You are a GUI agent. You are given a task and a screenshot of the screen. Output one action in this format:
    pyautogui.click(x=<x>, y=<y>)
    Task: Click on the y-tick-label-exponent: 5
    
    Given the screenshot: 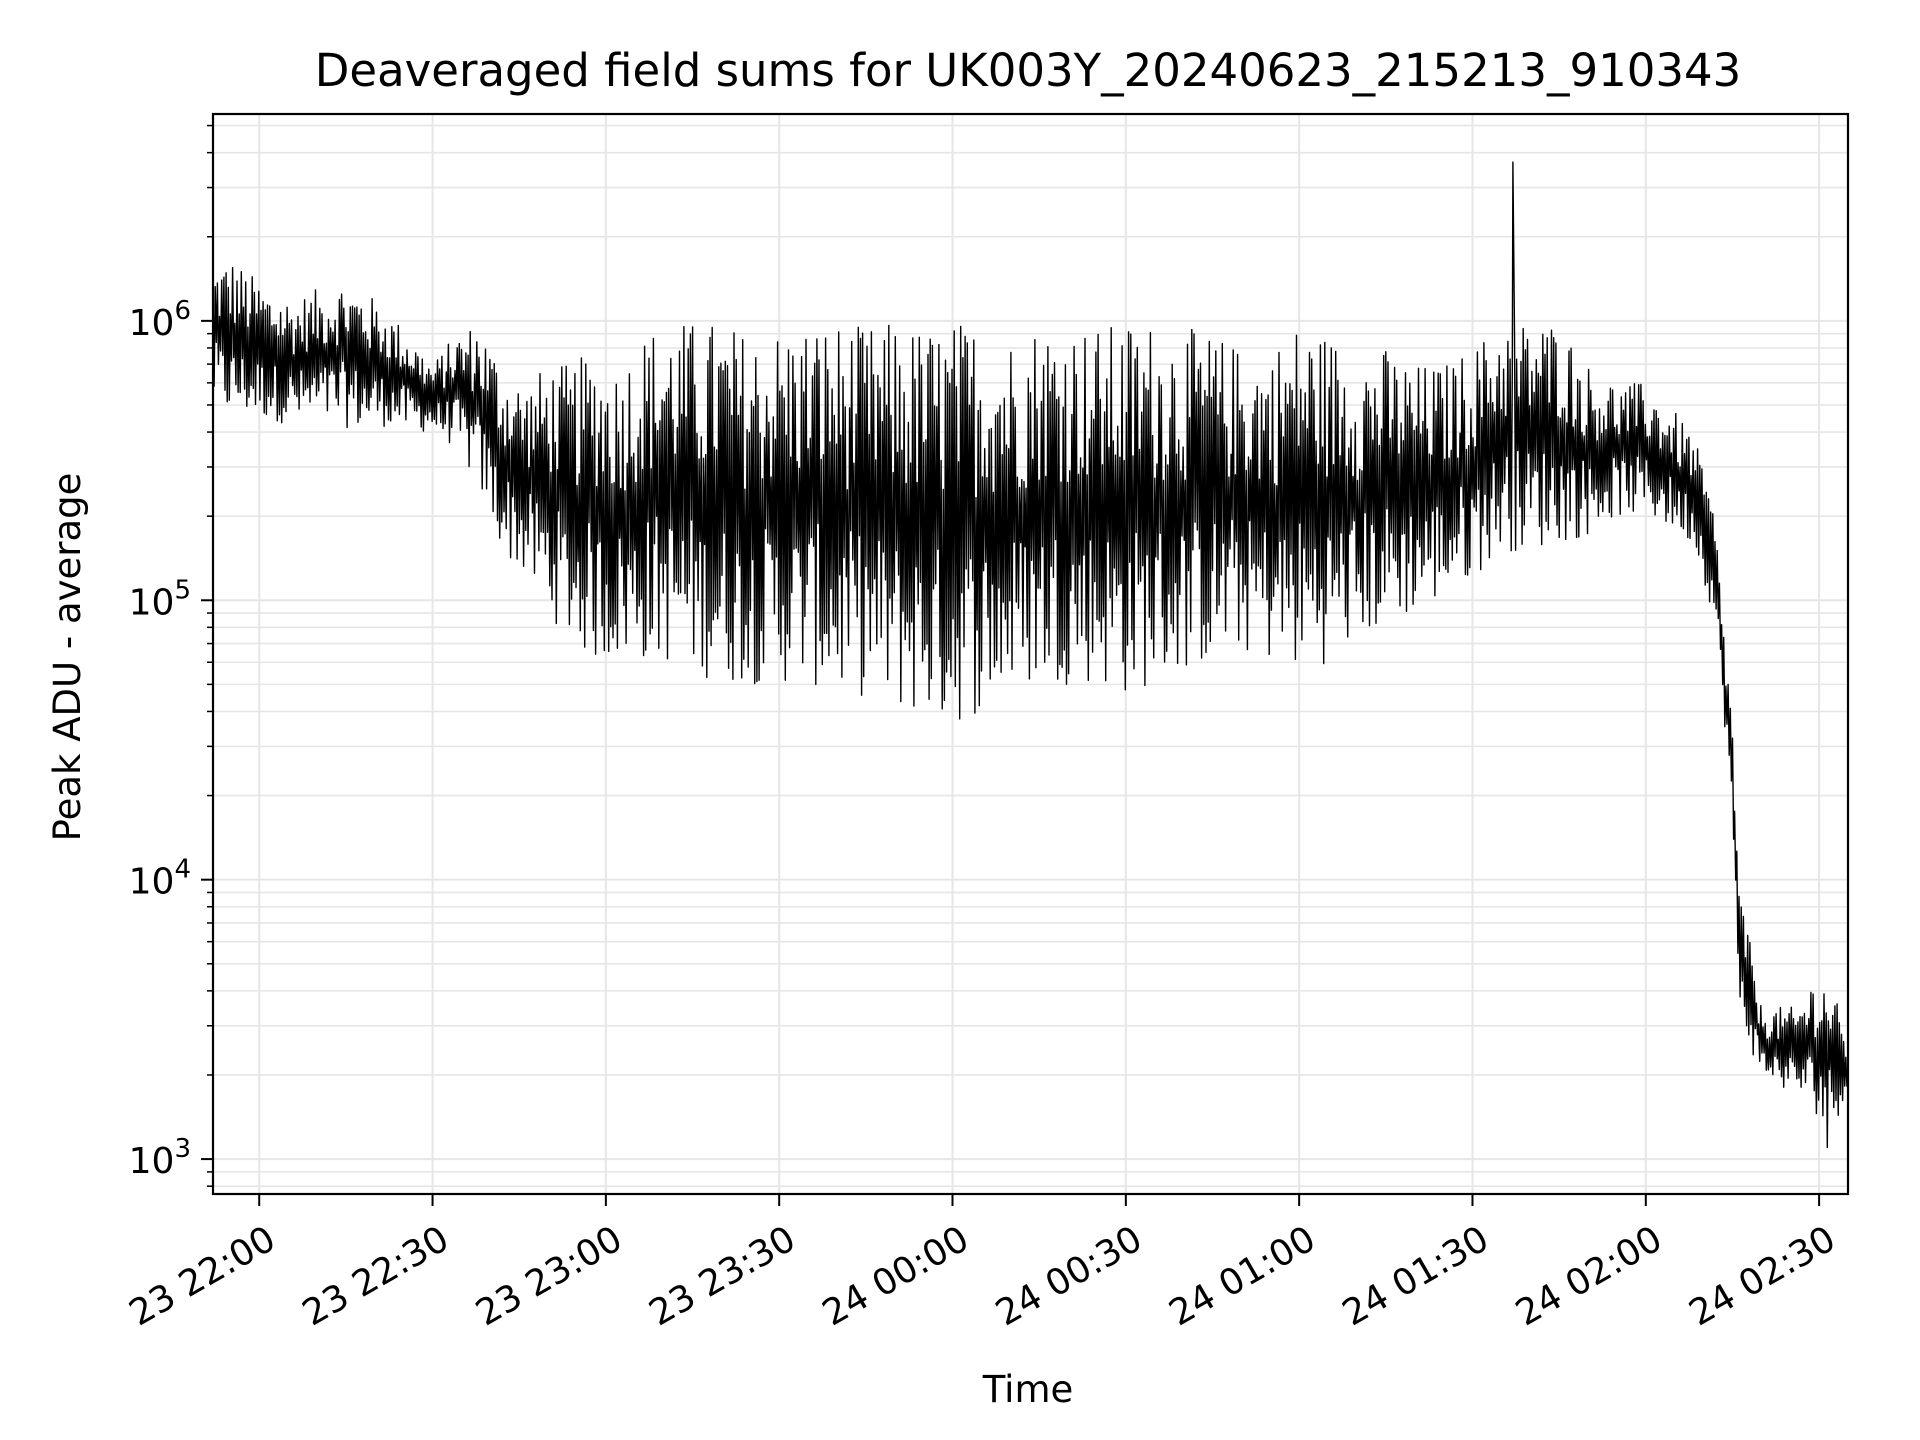 What is the action you would take?
    pyautogui.click(x=182, y=590)
    